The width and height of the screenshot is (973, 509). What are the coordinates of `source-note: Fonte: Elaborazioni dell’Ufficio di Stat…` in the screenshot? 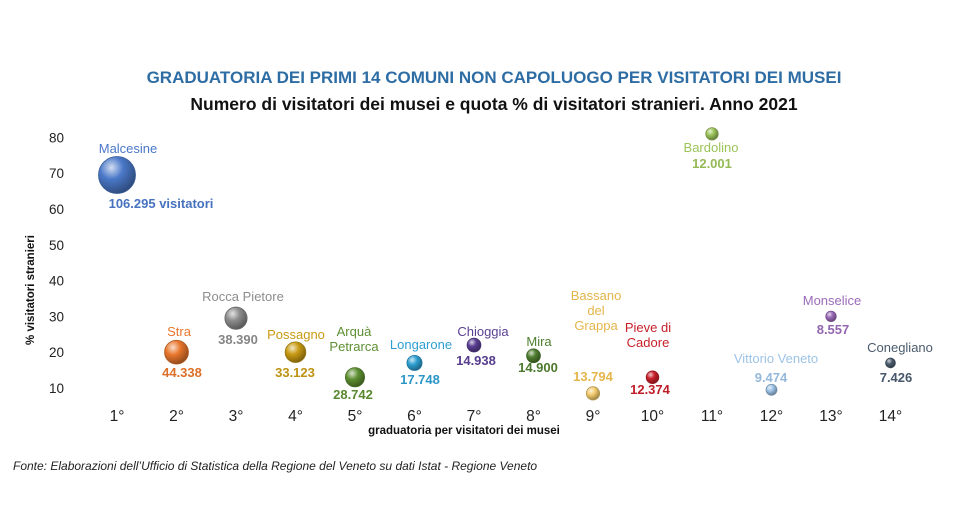 It's located at (275, 466).